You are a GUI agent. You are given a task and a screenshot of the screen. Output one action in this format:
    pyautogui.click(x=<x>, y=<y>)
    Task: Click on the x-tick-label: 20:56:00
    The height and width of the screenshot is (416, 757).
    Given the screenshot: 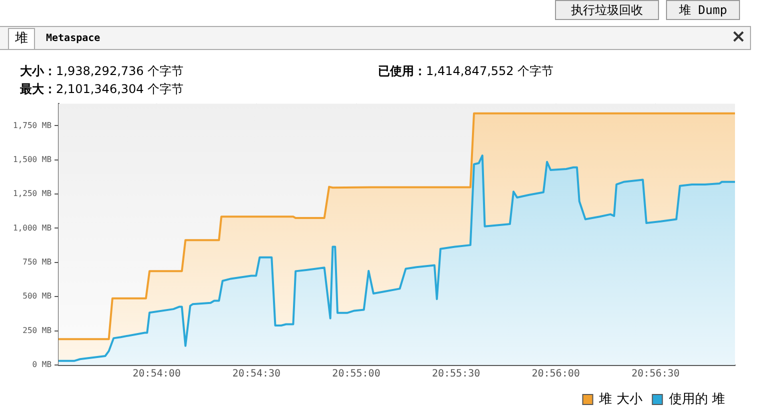 What is the action you would take?
    pyautogui.click(x=556, y=374)
    